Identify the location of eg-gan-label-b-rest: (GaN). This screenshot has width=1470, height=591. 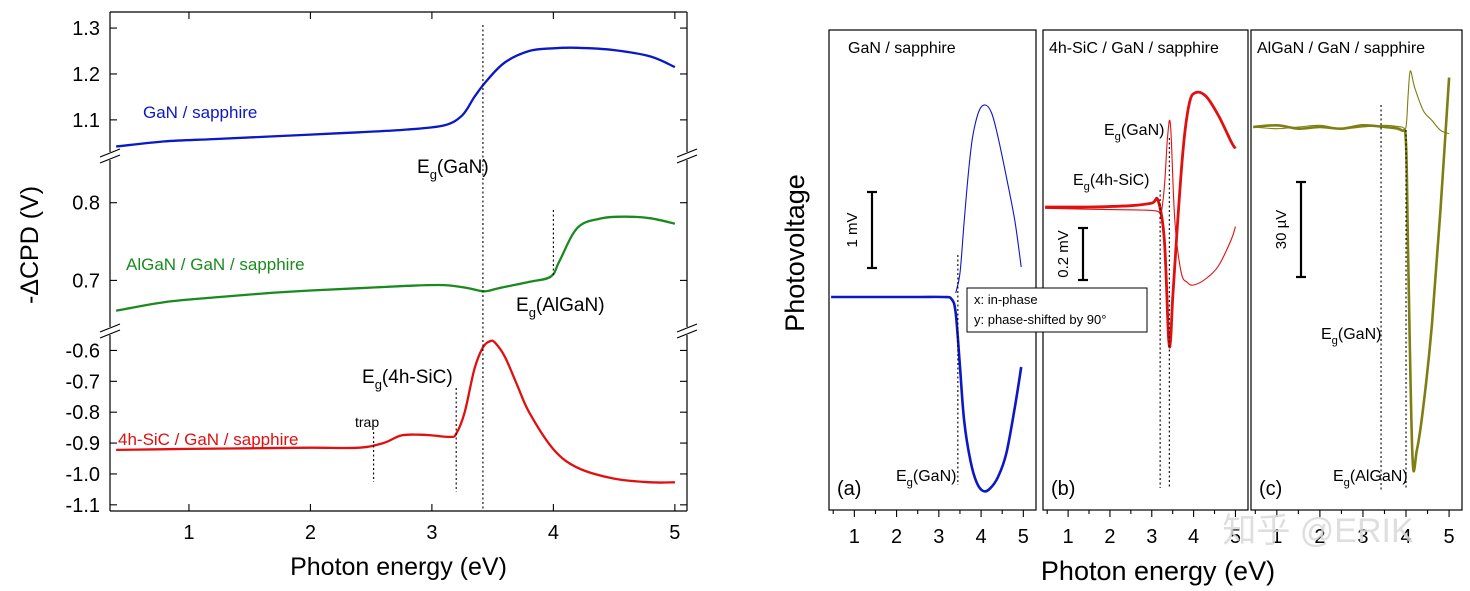
(1143, 130).